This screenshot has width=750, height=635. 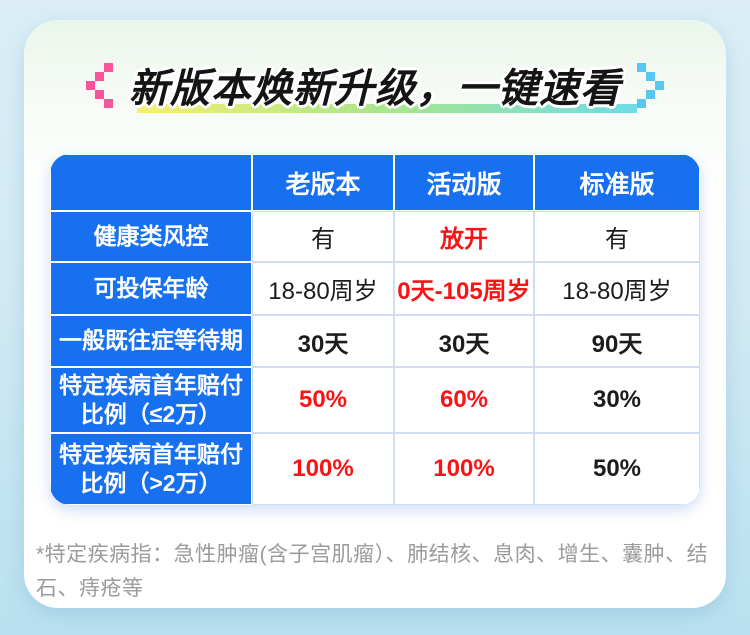 I want to click on row-label-payout-ratio-le-20k: 特定疾病首年赔付比例（≤2万）, so click(x=151, y=400).